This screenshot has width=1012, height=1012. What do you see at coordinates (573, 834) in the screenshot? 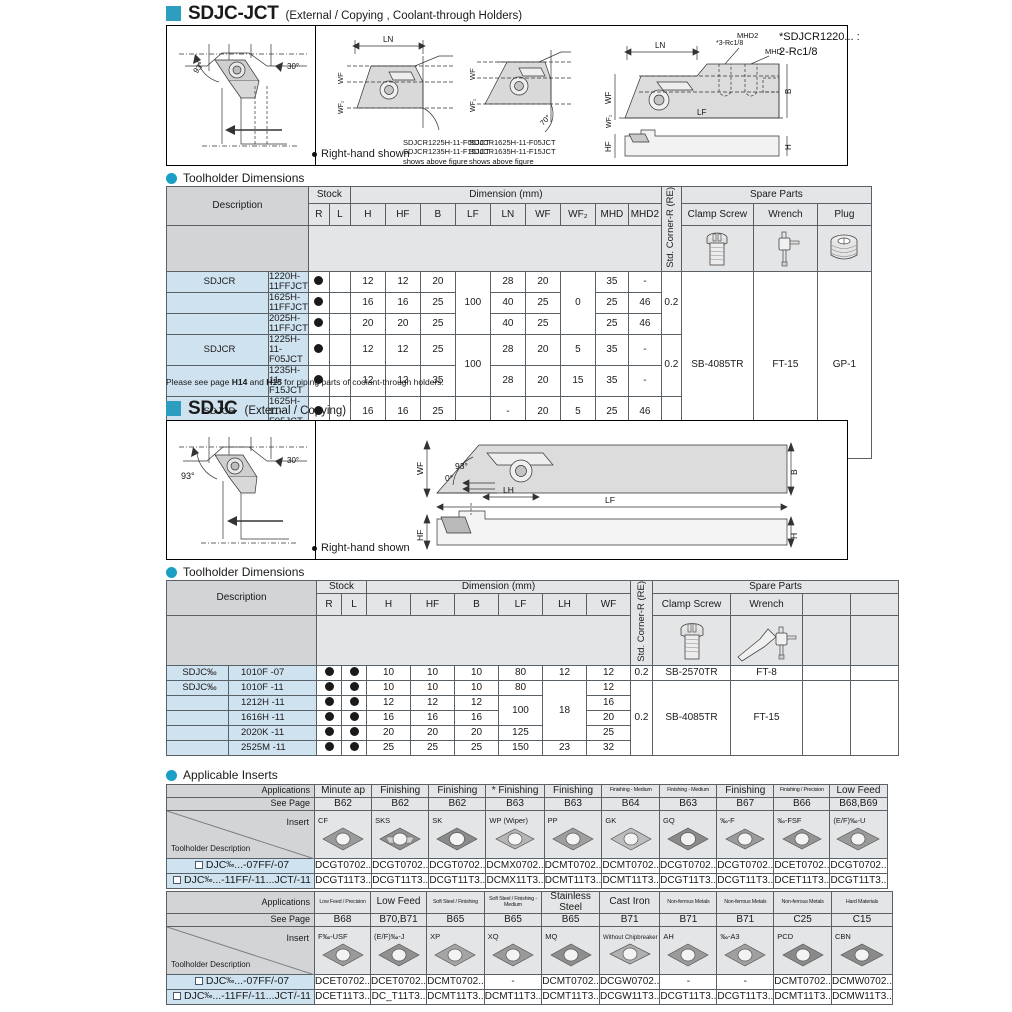
I see `insert-cell-4: PP` at bounding box center [573, 834].